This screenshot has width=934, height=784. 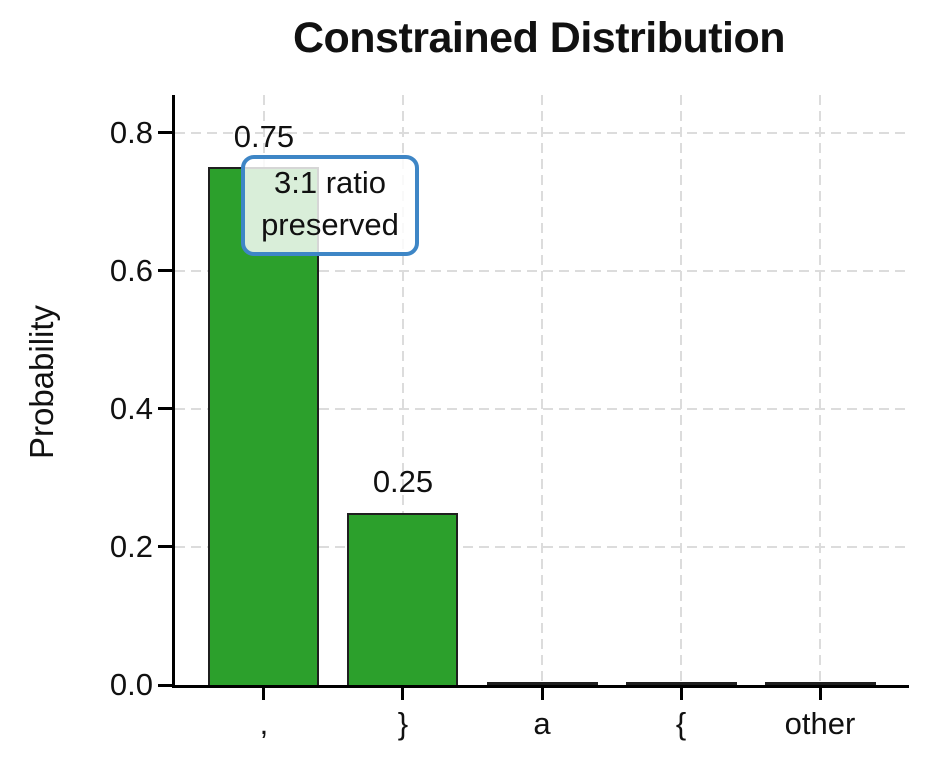 What do you see at coordinates (681, 723) in the screenshot?
I see `x-axis-tick-label: {` at bounding box center [681, 723].